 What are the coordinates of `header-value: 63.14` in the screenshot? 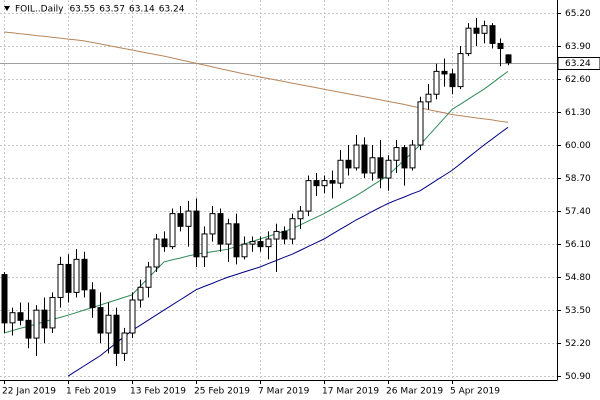 It's located at (142, 10).